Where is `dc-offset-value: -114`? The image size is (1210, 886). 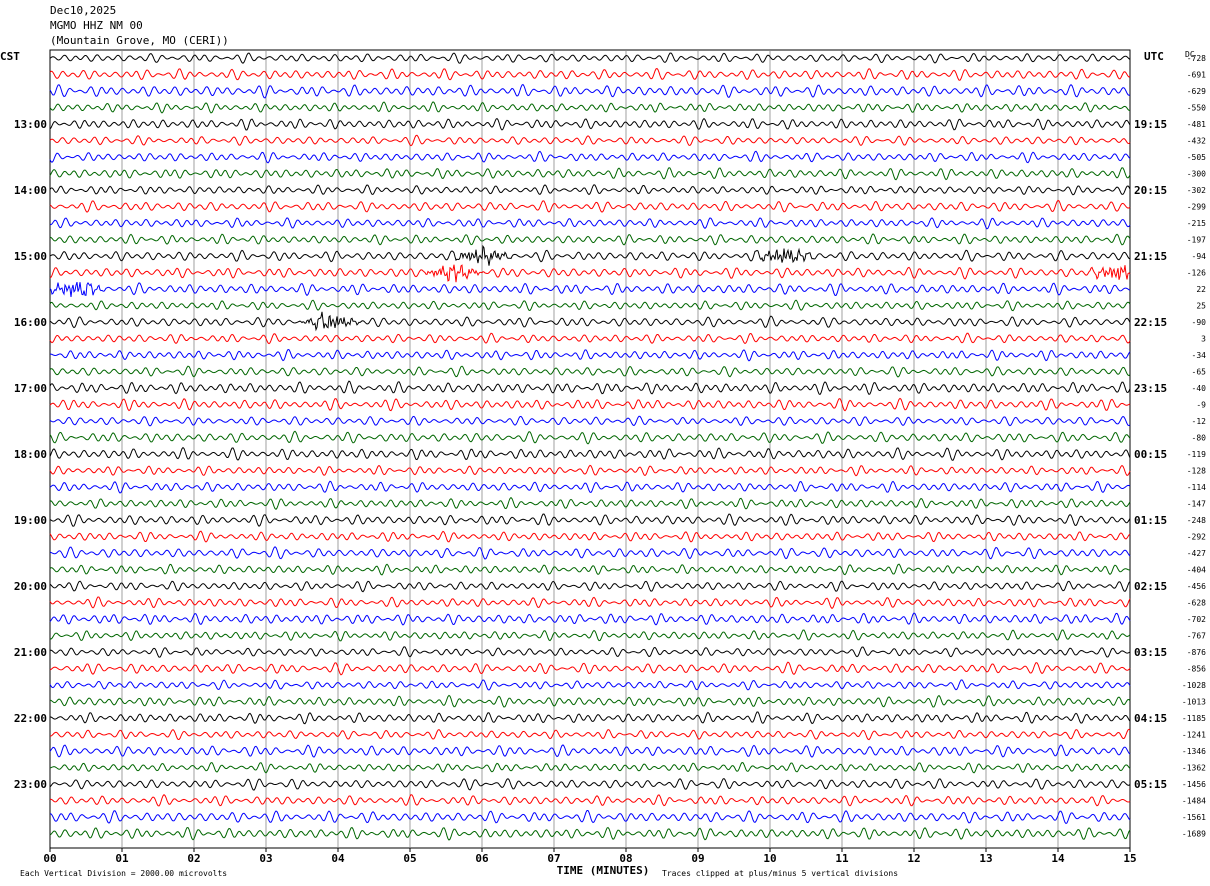 dc-offset-value: -114 is located at coordinates (1196, 487).